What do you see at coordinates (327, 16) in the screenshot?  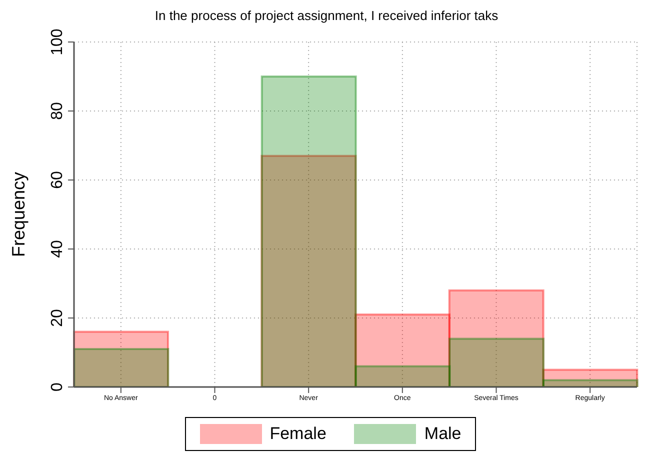 I see `chart-title: In the process of project assignment, I received inferior taks` at bounding box center [327, 16].